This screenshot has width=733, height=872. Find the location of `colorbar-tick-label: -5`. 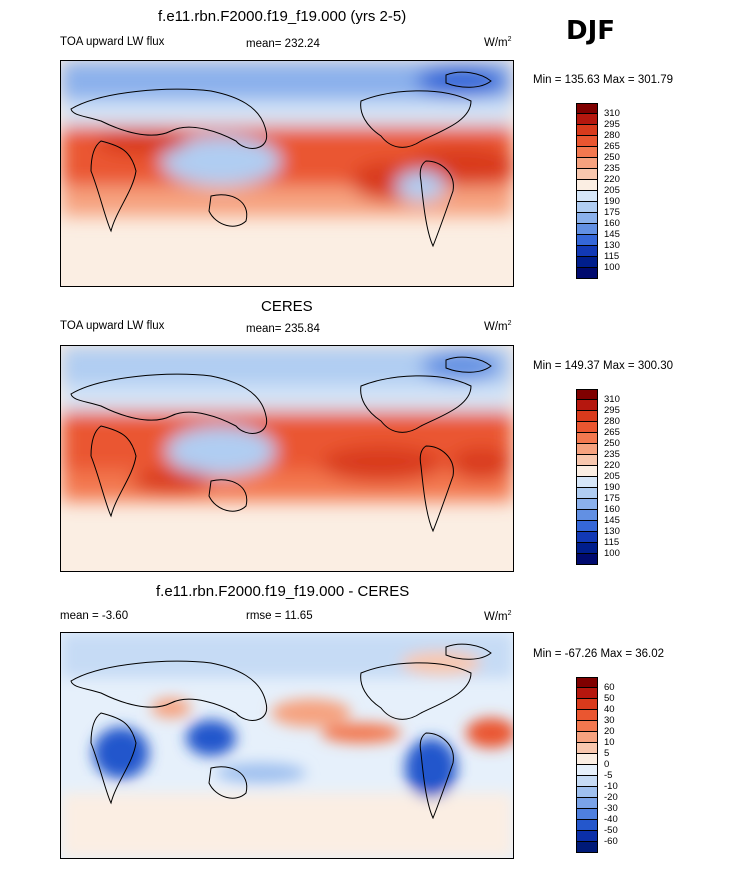

colorbar-tick-label: -5 is located at coordinates (608, 775).